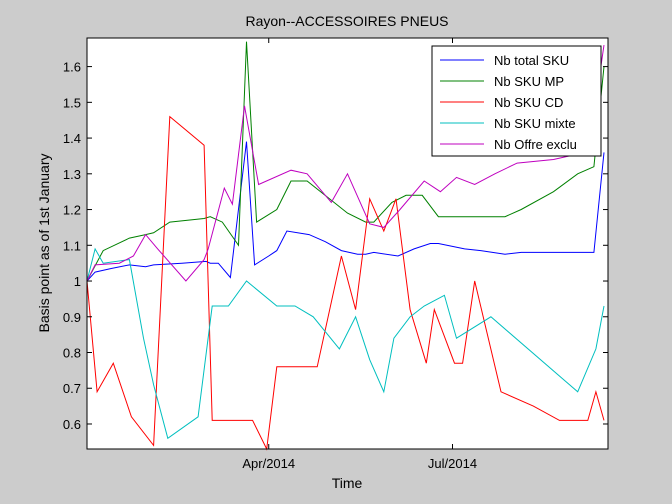  I want to click on x-tick-label: Jul/2014, so click(452, 463).